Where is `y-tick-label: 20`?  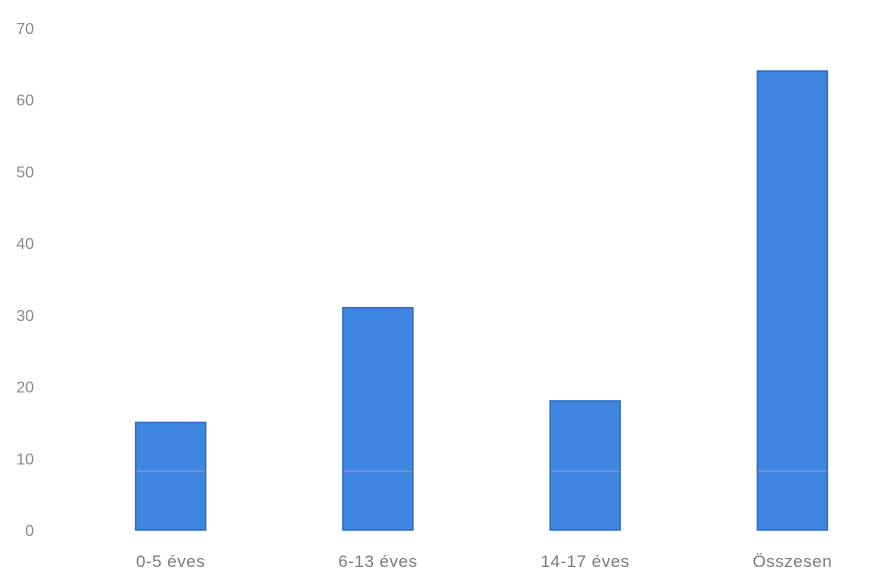
y-tick-label: 20 is located at coordinates (25, 388).